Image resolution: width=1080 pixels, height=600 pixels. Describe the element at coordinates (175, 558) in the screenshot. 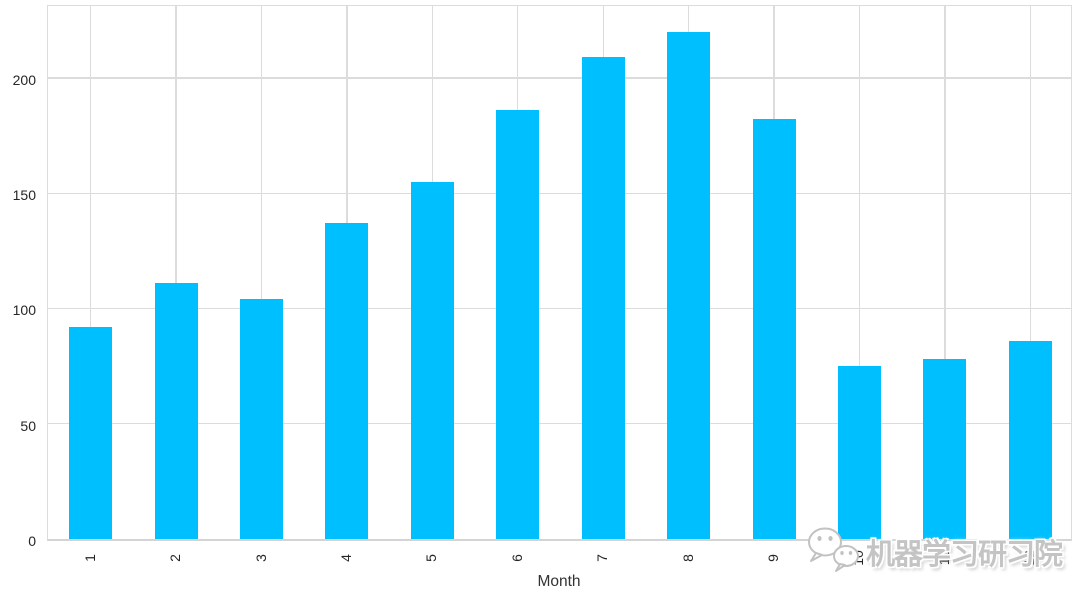

I see `x-tick-label: 2` at that location.